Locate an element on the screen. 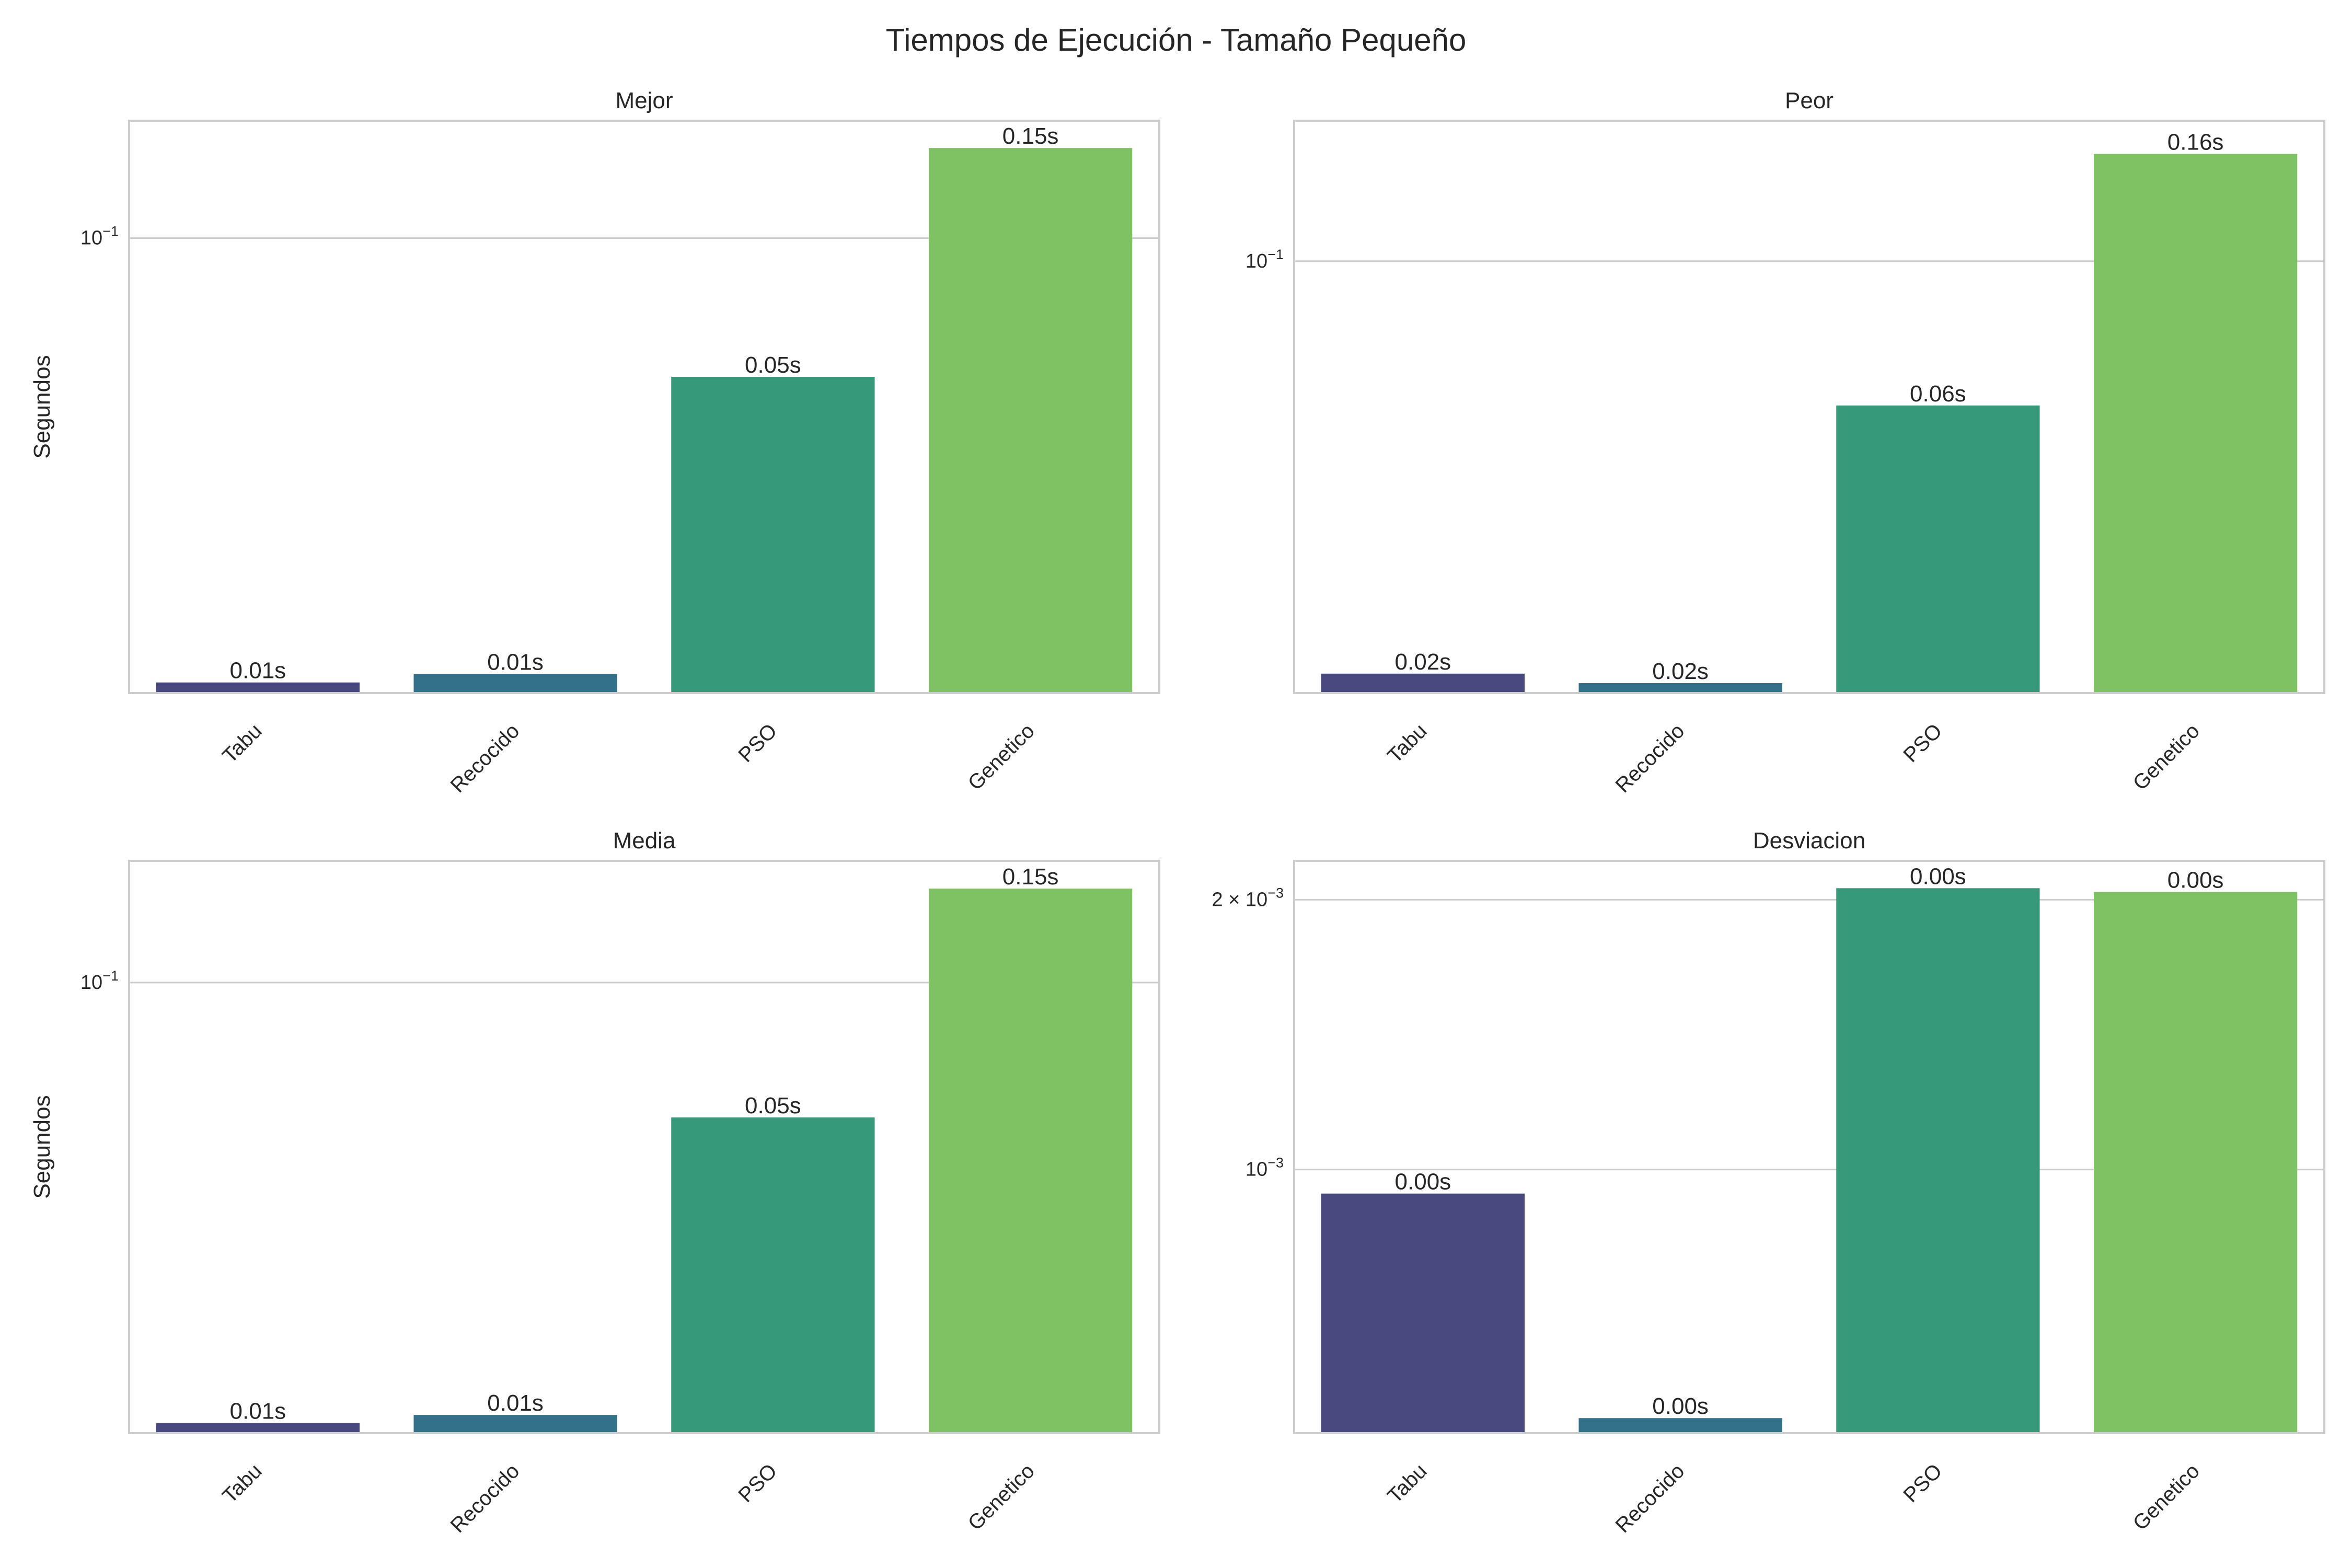 The width and height of the screenshot is (2352, 1568). bar-value-label: 0.06s is located at coordinates (1938, 394).